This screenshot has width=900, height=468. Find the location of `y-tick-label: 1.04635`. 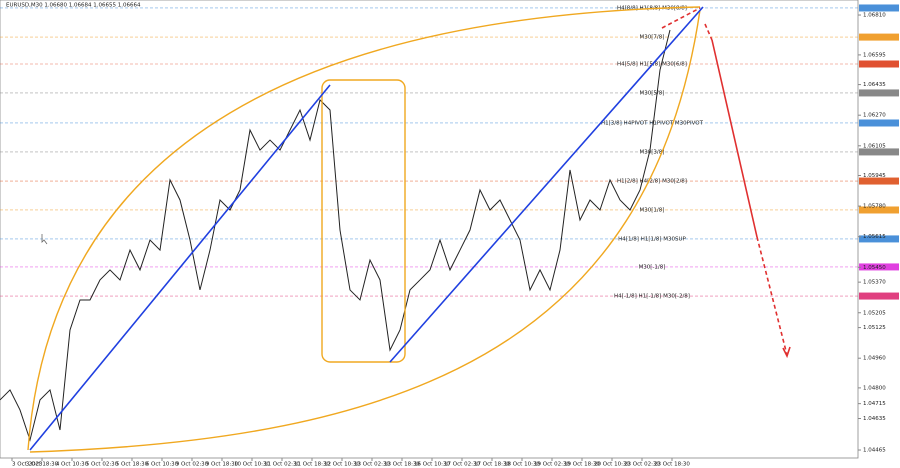

y-tick-label: 1.04635 is located at coordinates (874, 419).